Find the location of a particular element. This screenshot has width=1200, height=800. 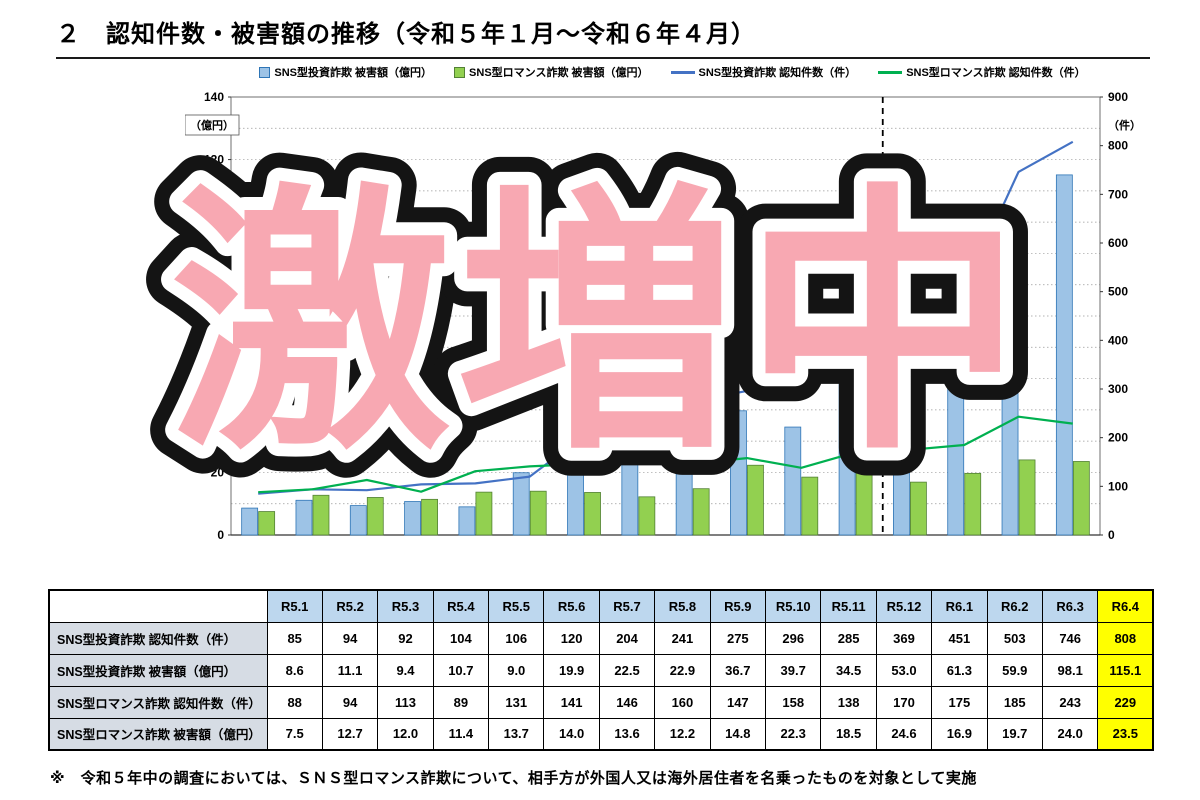

cell: 24.6 is located at coordinates (904, 734).